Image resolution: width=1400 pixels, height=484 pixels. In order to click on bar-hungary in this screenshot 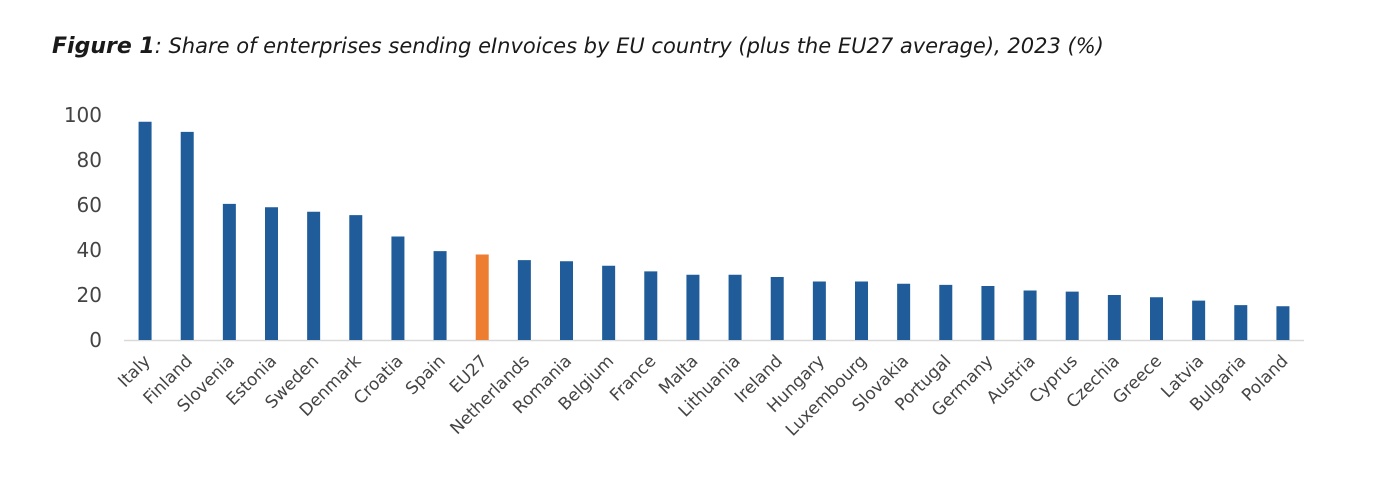, I will do `click(819, 310)`.